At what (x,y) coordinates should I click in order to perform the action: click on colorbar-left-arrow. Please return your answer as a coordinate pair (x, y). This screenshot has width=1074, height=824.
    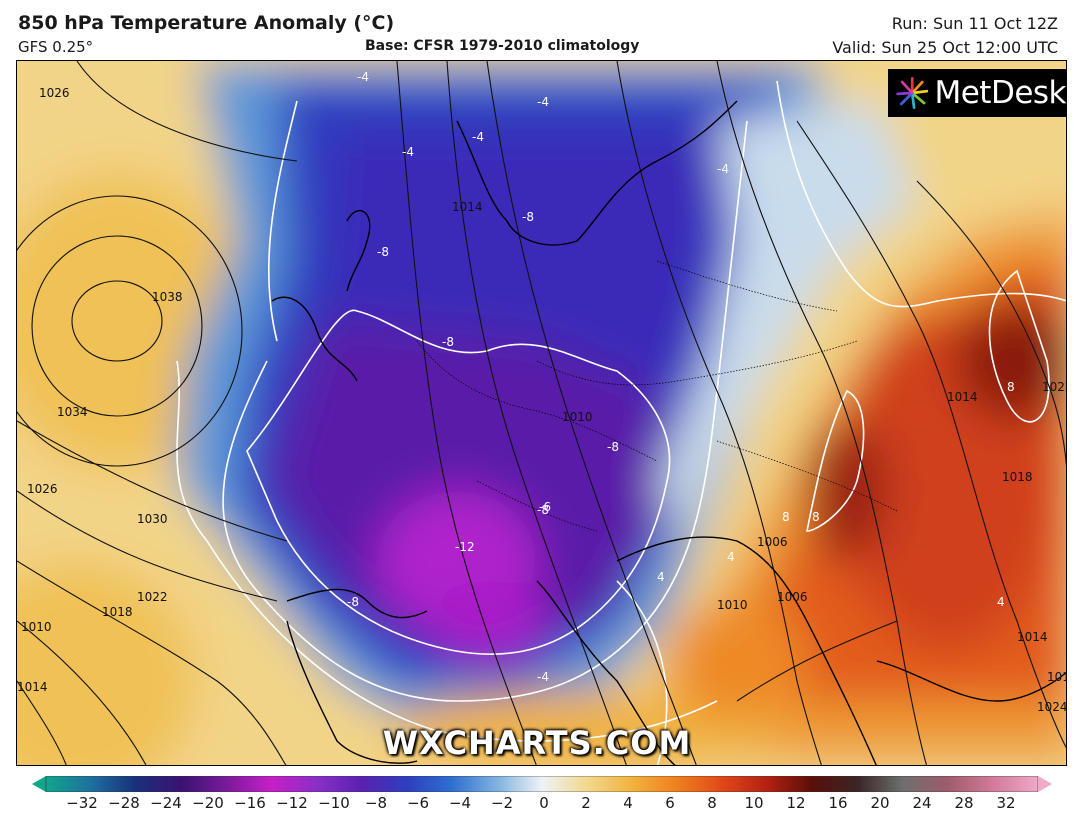
    Looking at the image, I should click on (39, 784).